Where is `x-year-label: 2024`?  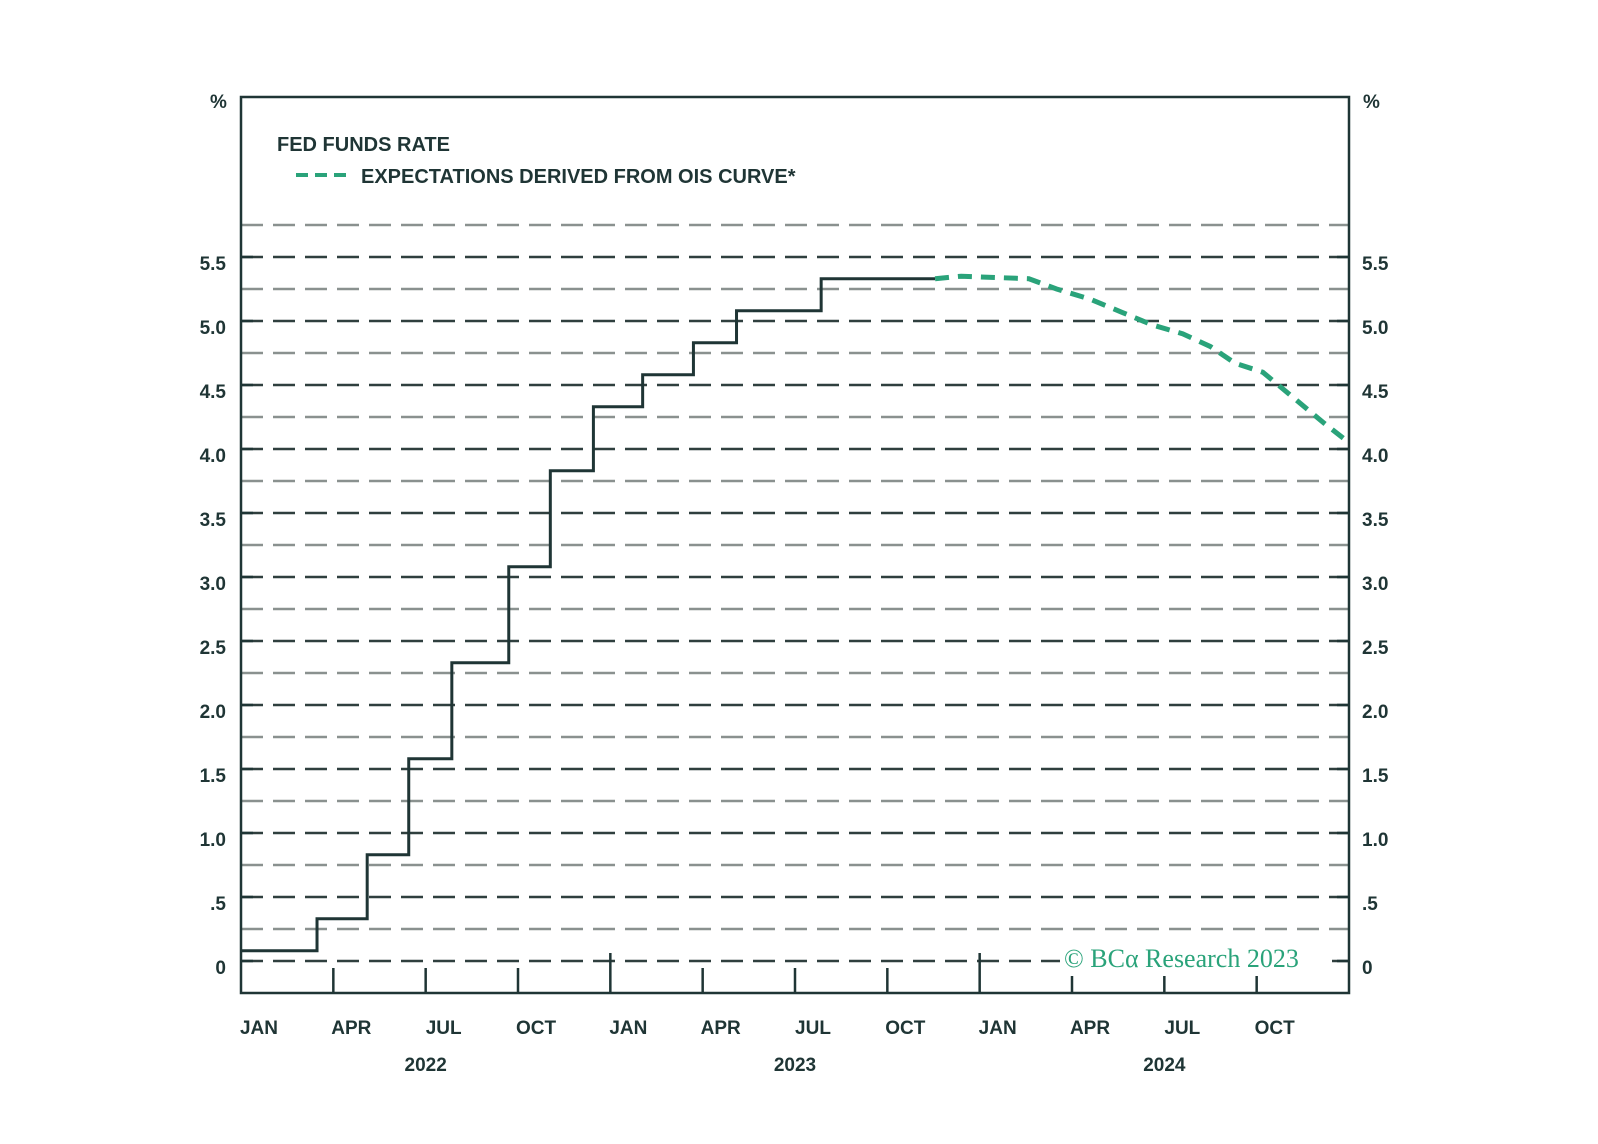 x-year-label: 2024 is located at coordinates (1164, 1065).